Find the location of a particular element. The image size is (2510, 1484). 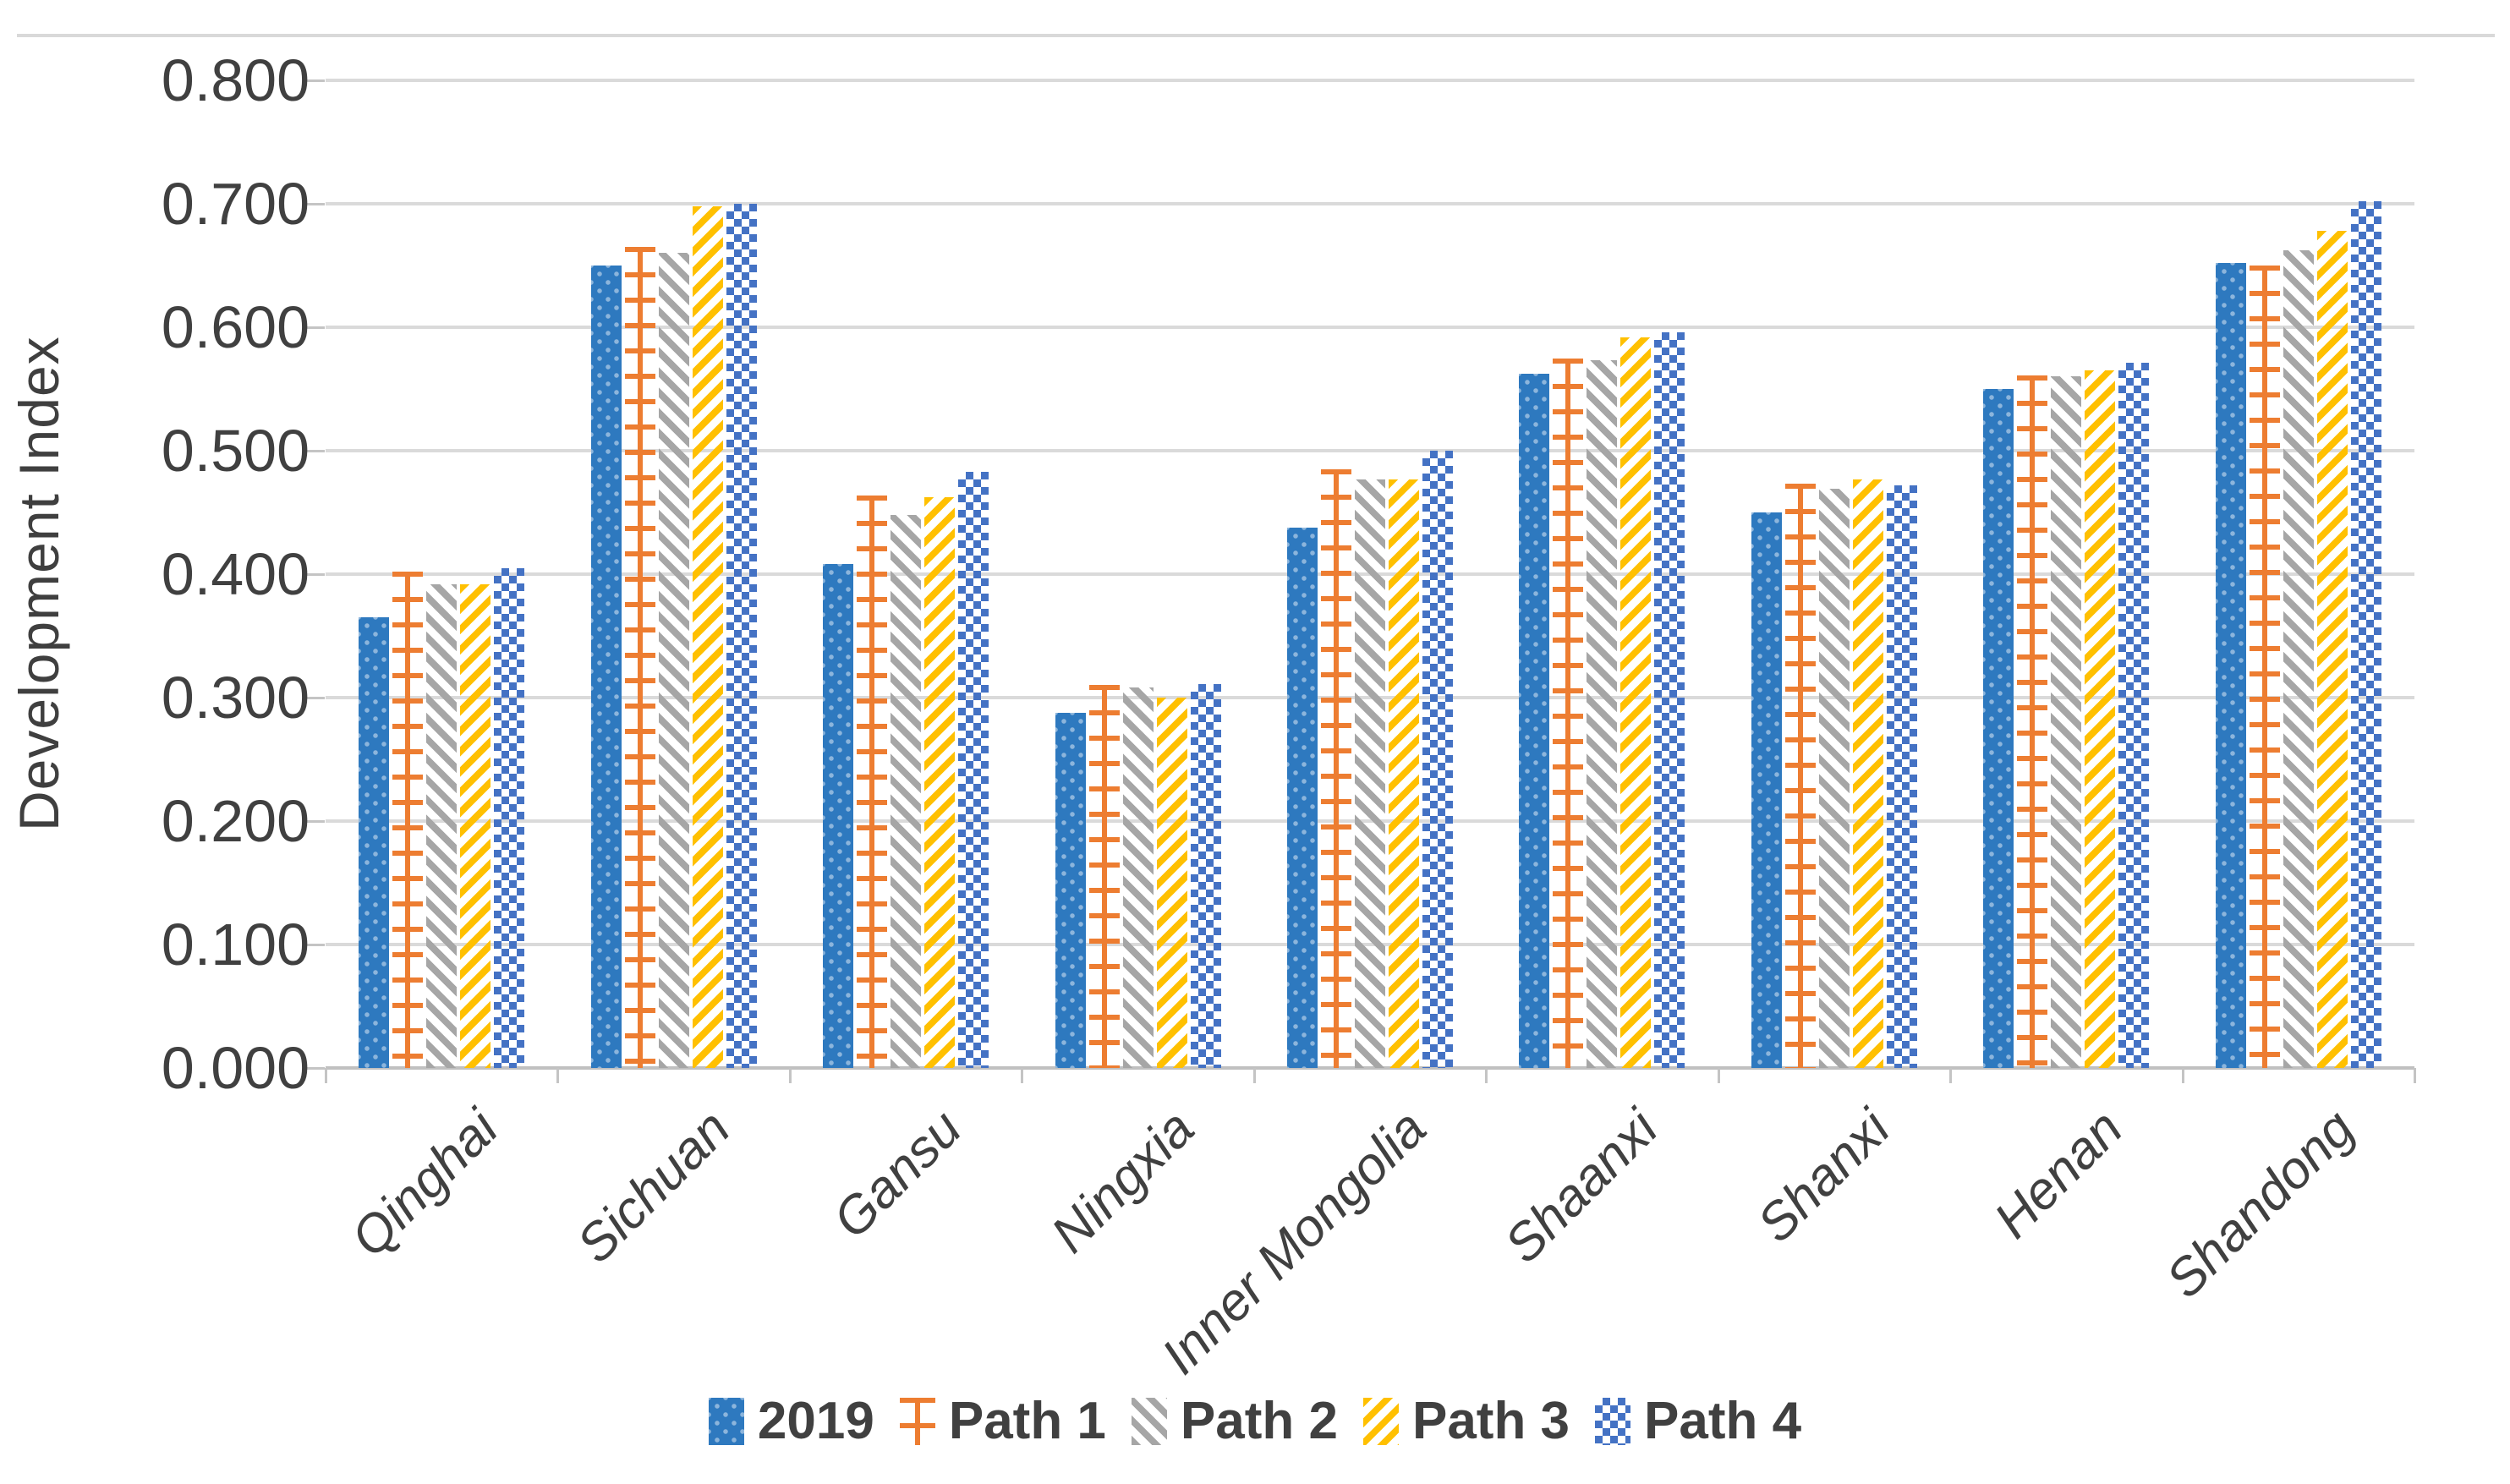

y-axis-title: Development Index is located at coordinates (39, 583).